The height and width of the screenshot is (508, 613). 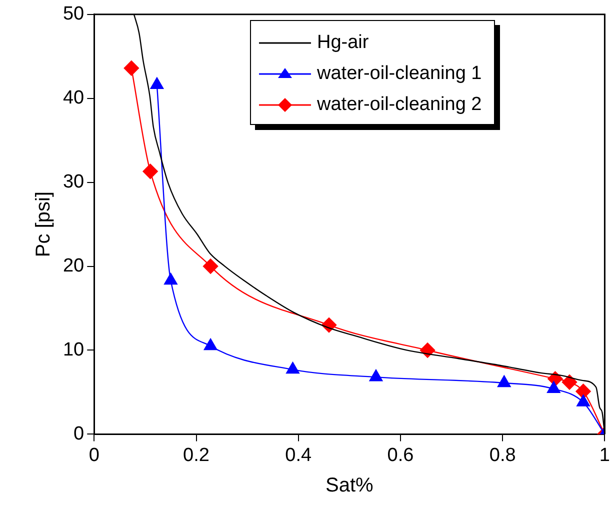 I want to click on legend-label: water-oil-cleaning 1, so click(x=399, y=73).